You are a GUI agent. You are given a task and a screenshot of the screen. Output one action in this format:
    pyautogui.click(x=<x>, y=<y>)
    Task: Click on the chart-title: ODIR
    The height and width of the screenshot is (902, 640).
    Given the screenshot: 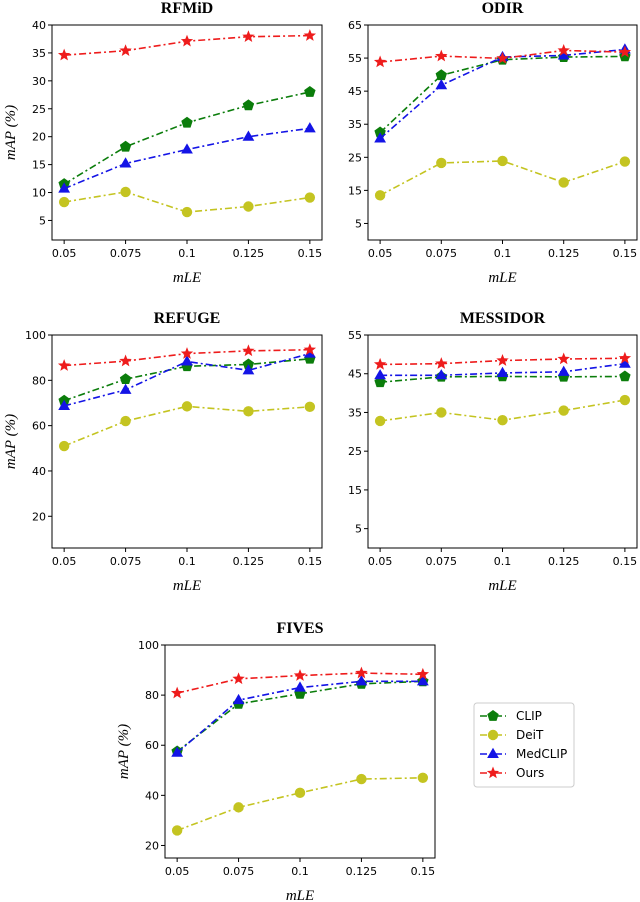 What is the action you would take?
    pyautogui.click(x=503, y=8)
    